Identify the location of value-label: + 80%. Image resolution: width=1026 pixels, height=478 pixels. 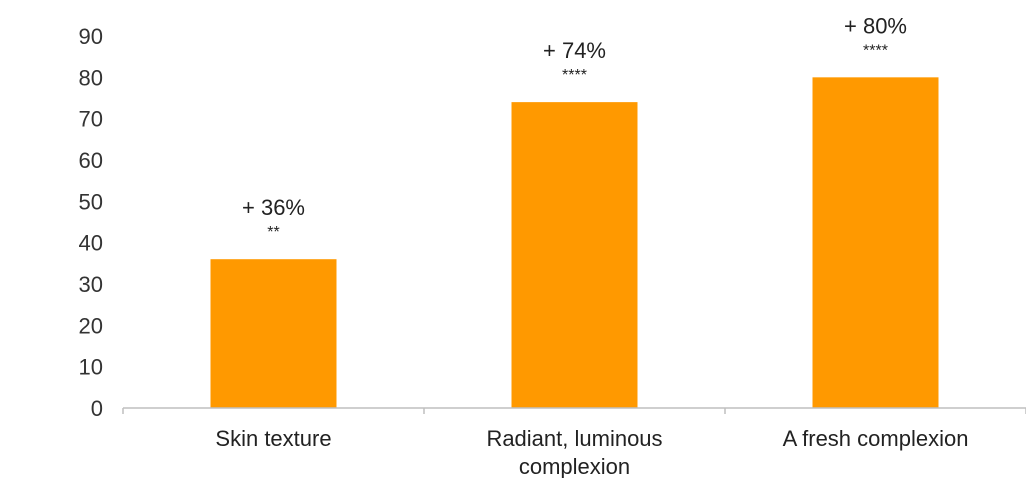
(875, 25).